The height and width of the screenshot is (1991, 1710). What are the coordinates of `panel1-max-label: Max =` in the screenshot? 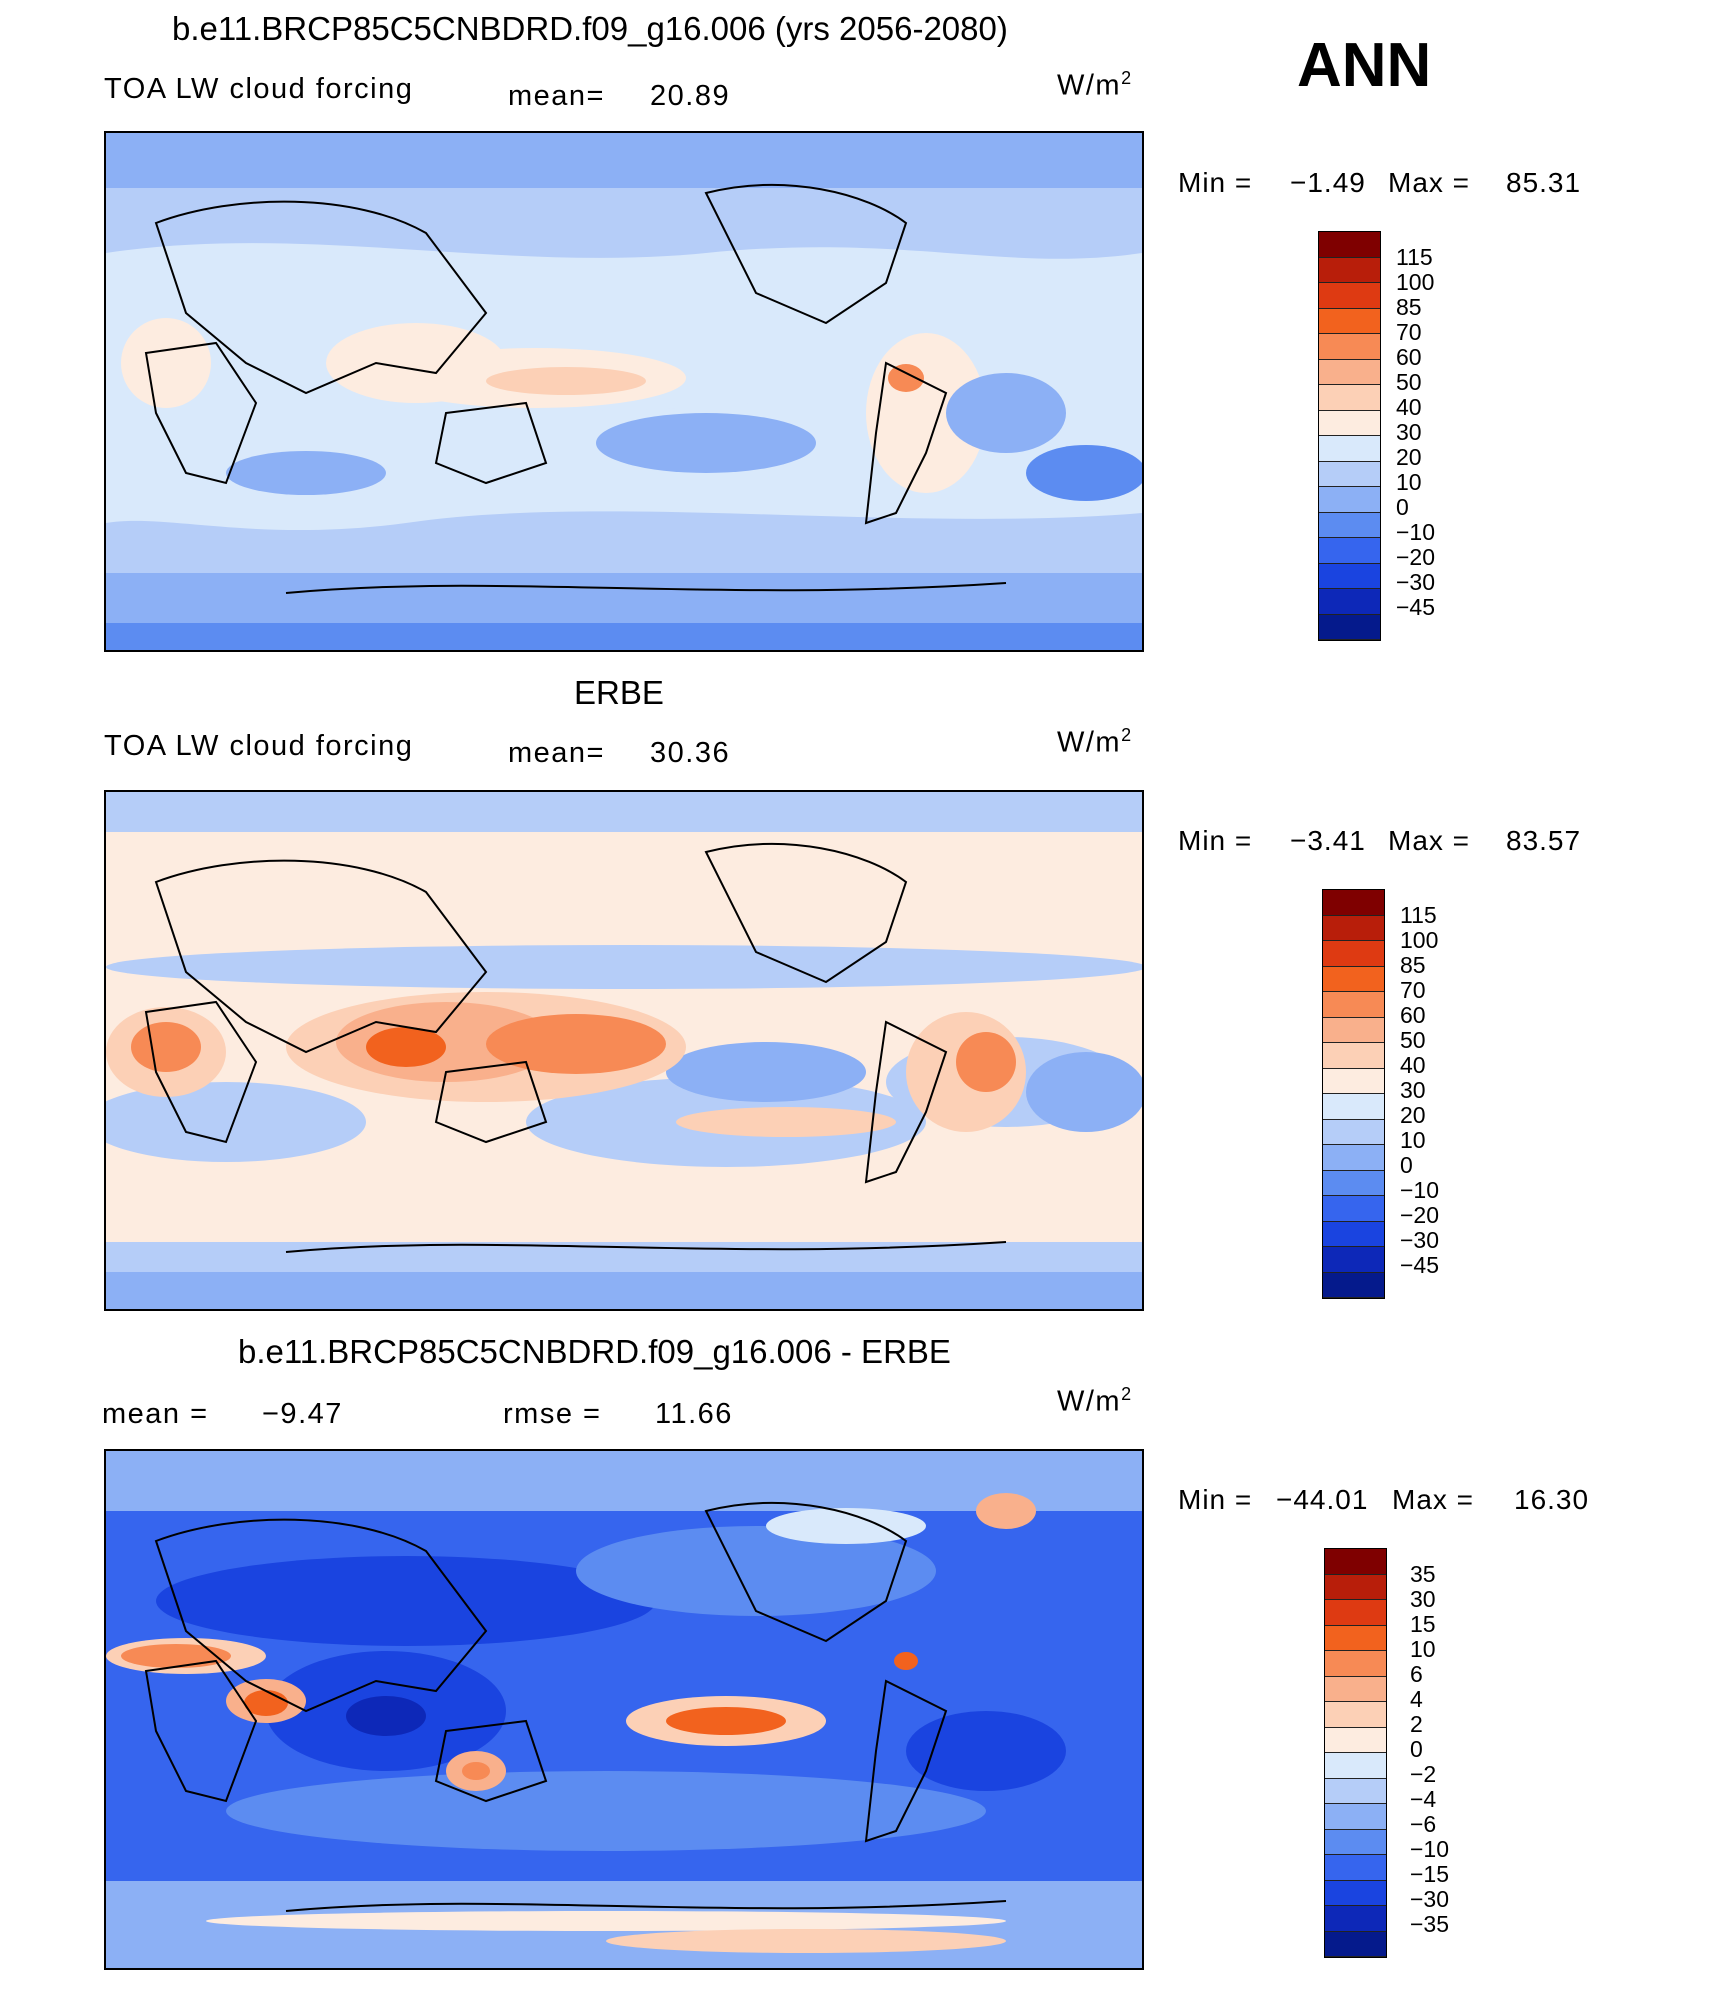 It's located at (1429, 182).